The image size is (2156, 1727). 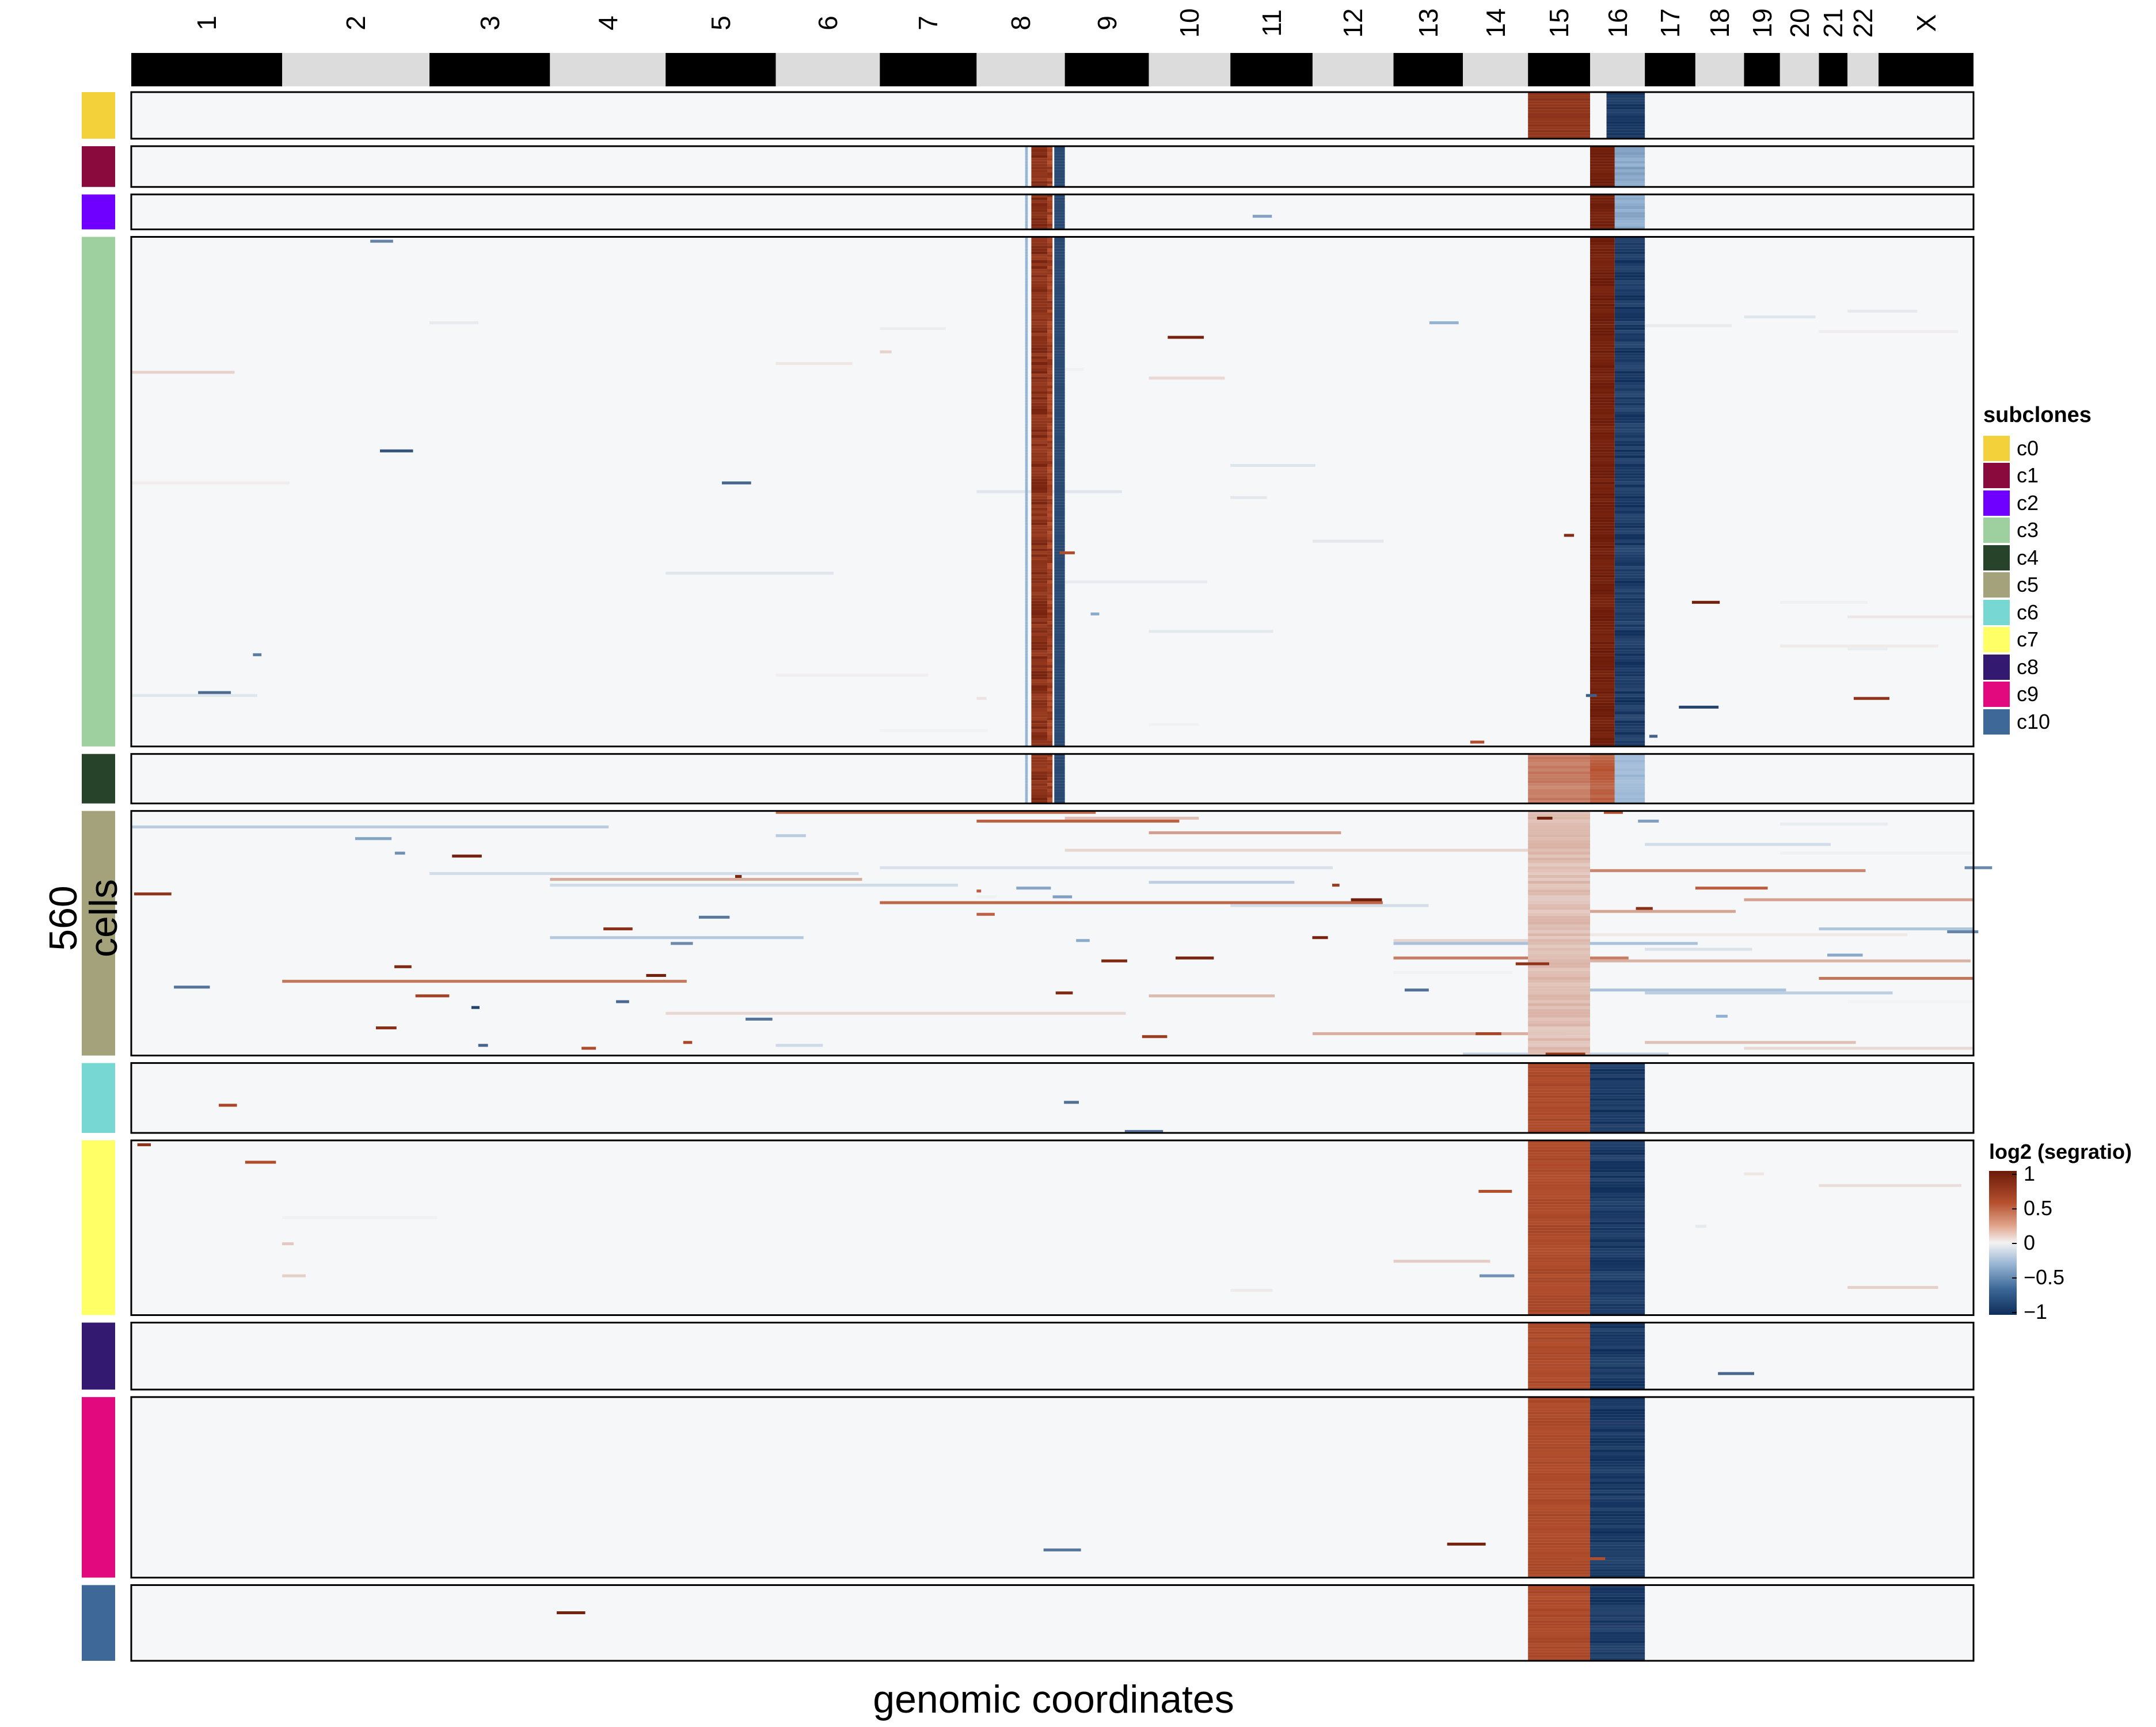 What do you see at coordinates (1052, 1228) in the screenshot?
I see `panel-border-c7` at bounding box center [1052, 1228].